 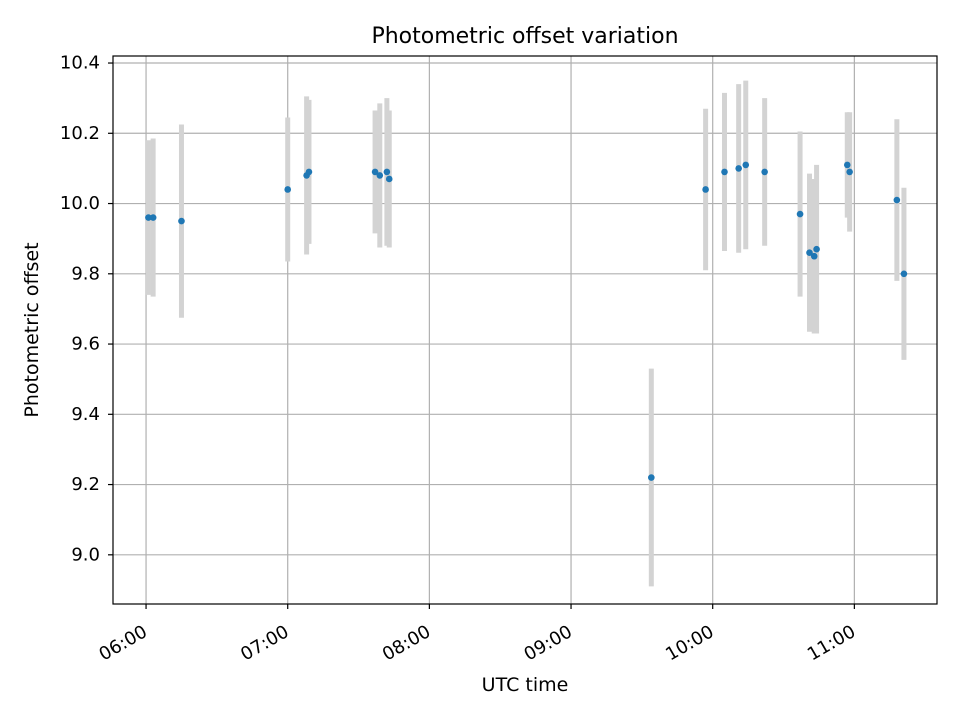 What do you see at coordinates (85, 273) in the screenshot?
I see `y-tick-label: 9.8` at bounding box center [85, 273].